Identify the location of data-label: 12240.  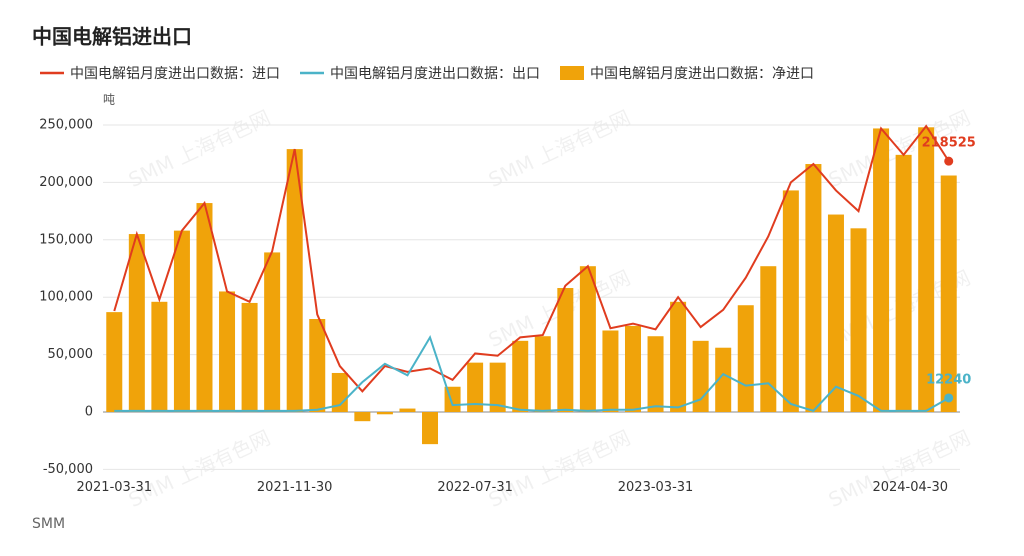
(948, 379).